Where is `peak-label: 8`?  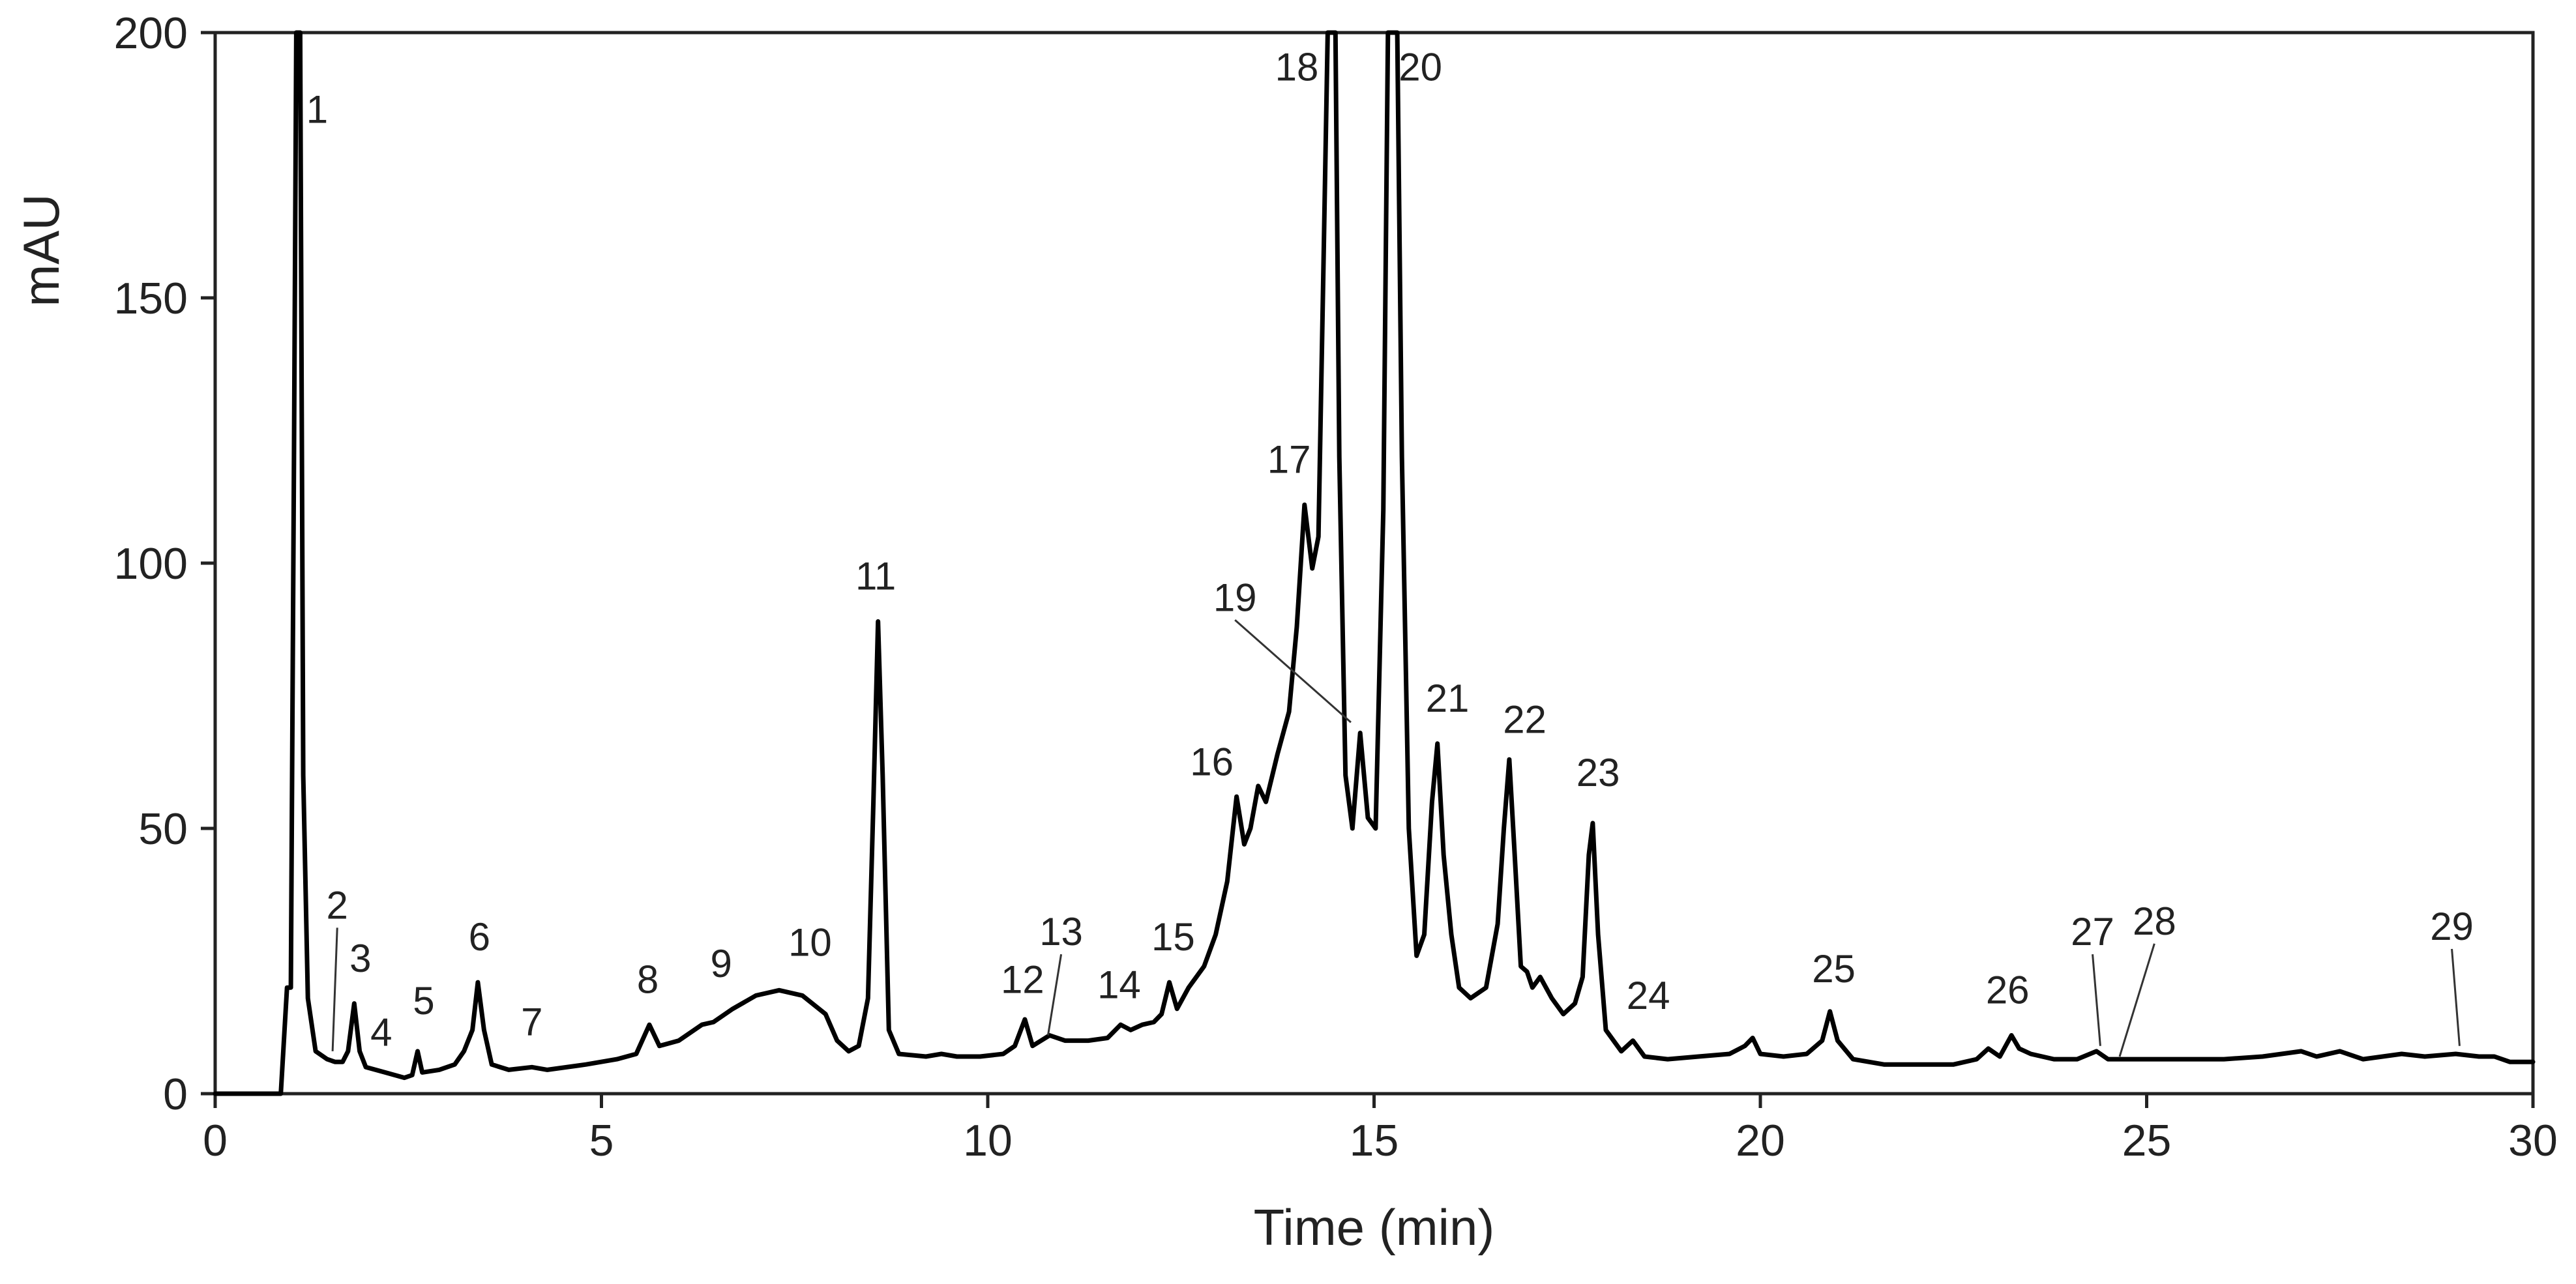 peak-label: 8 is located at coordinates (648, 979).